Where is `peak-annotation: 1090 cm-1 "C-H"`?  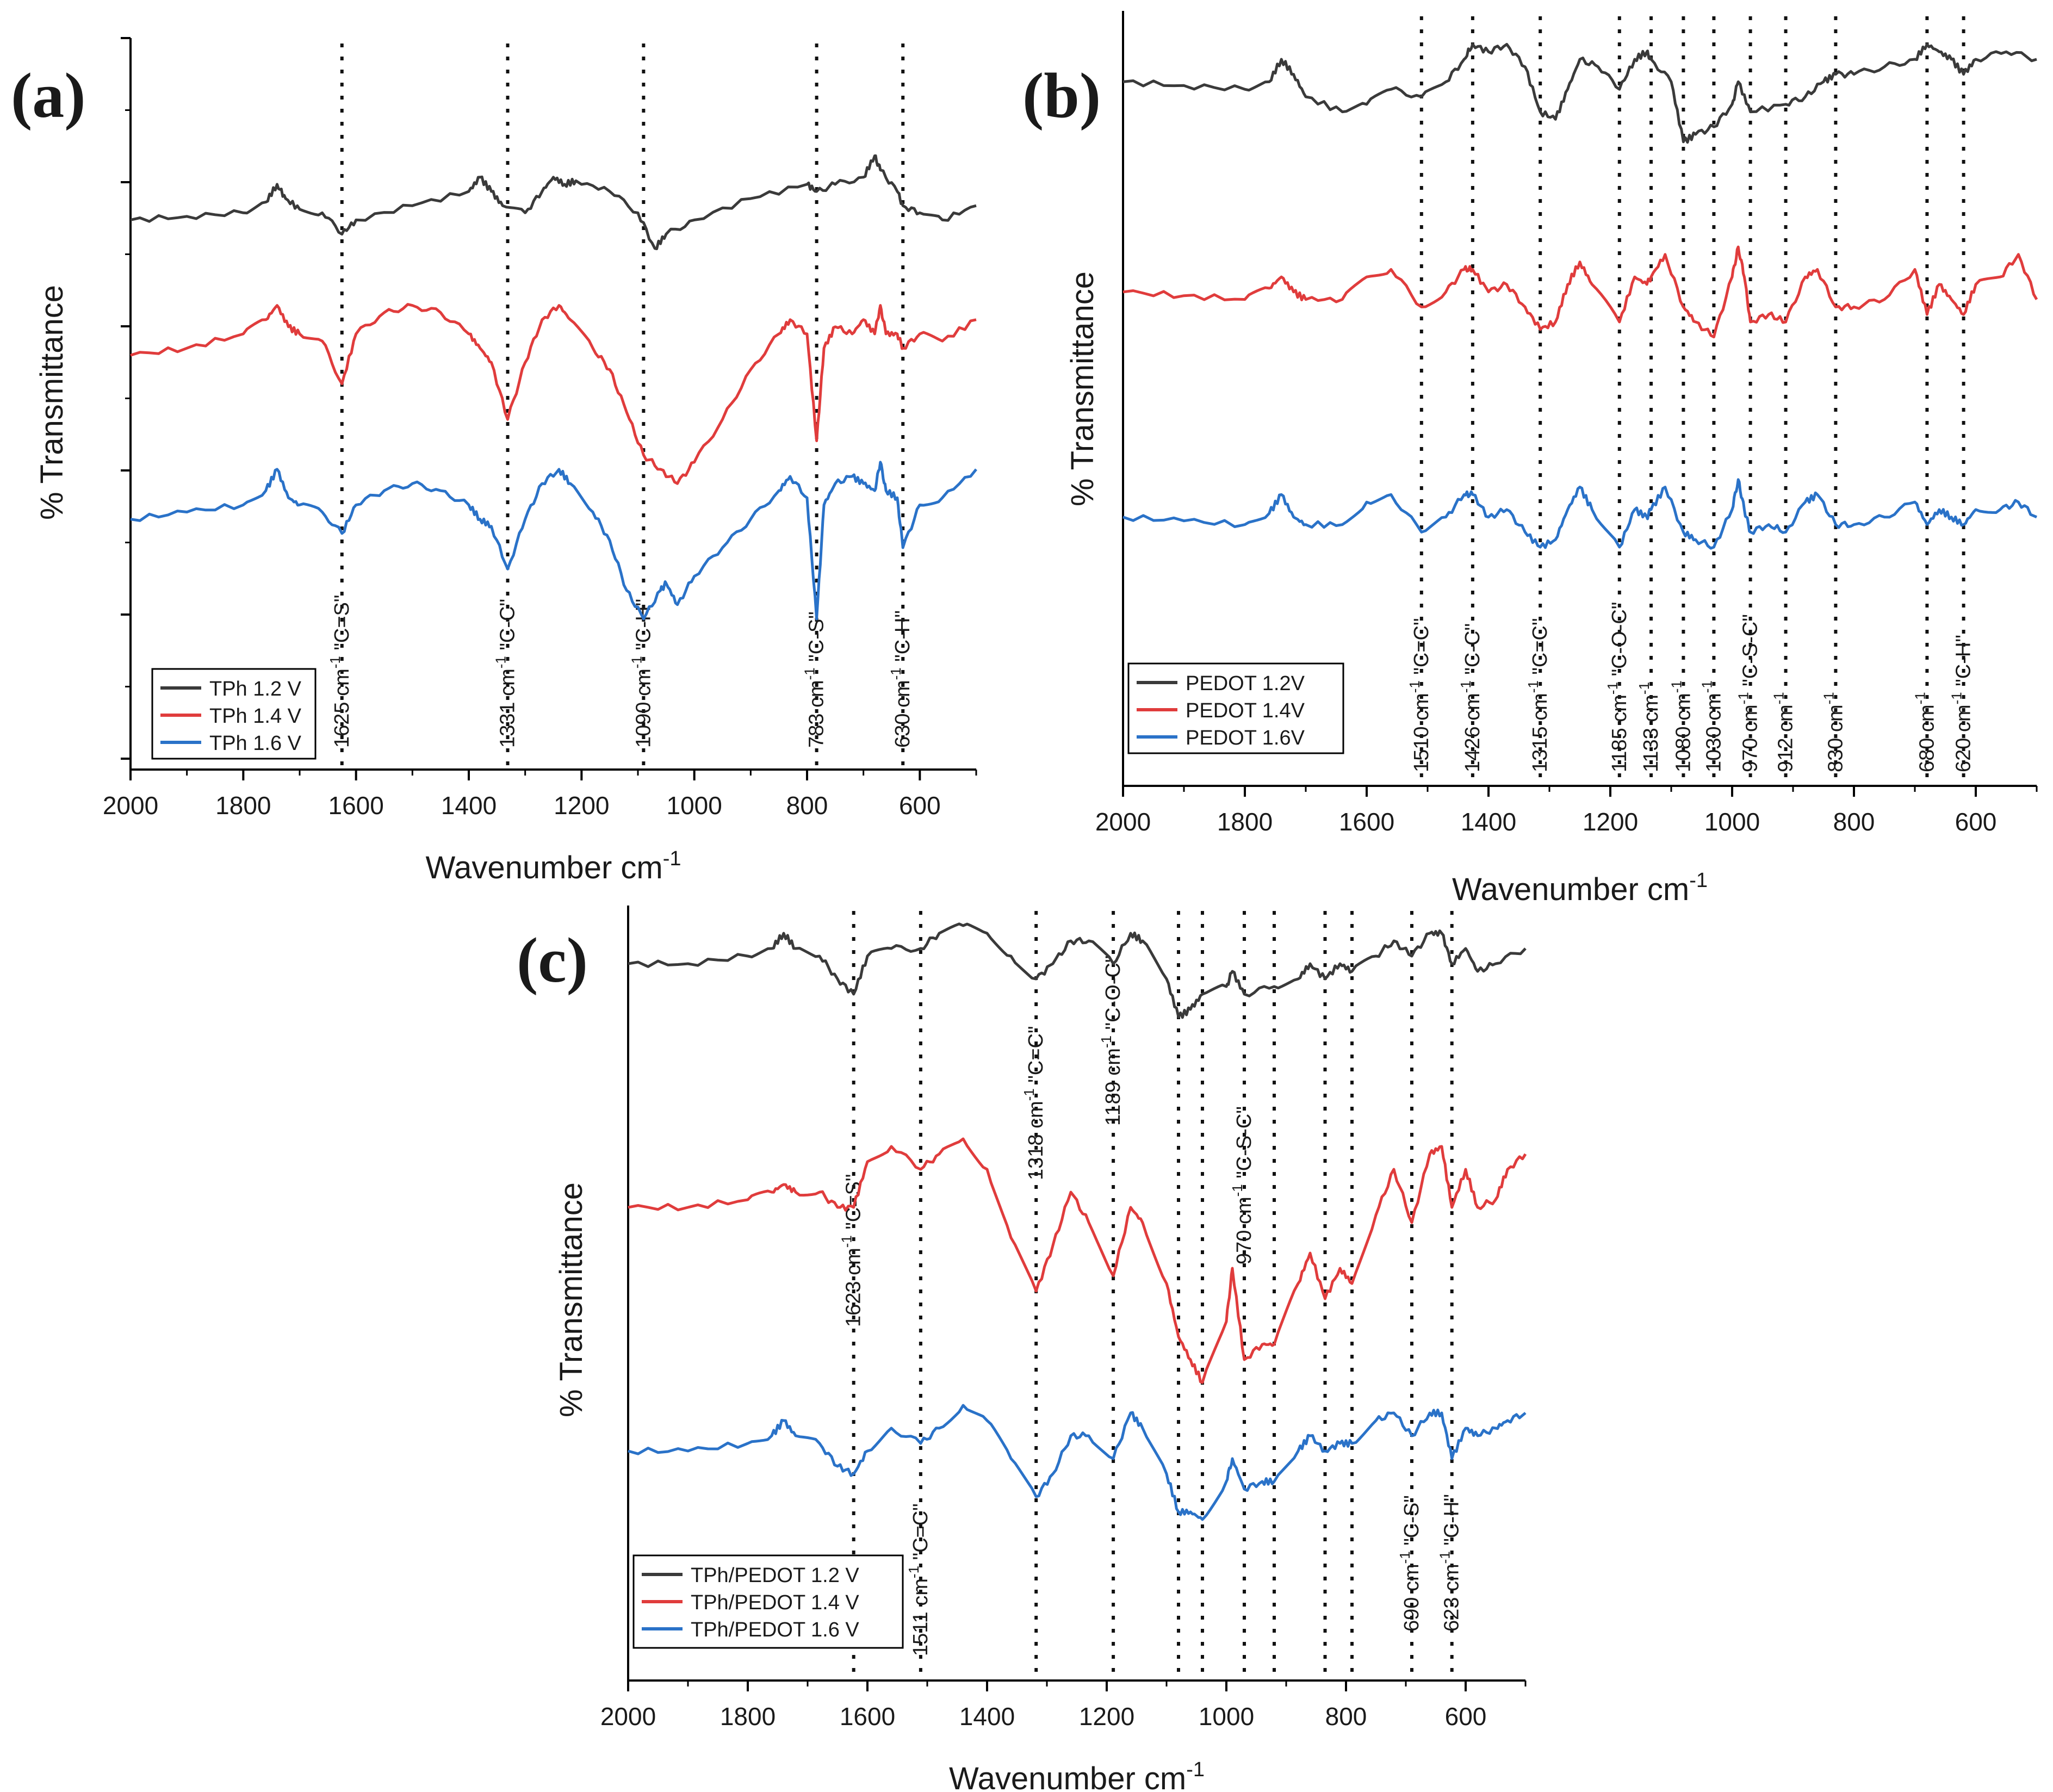
peak-annotation: 1090 cm-1 "C-H" is located at coordinates (641, 673).